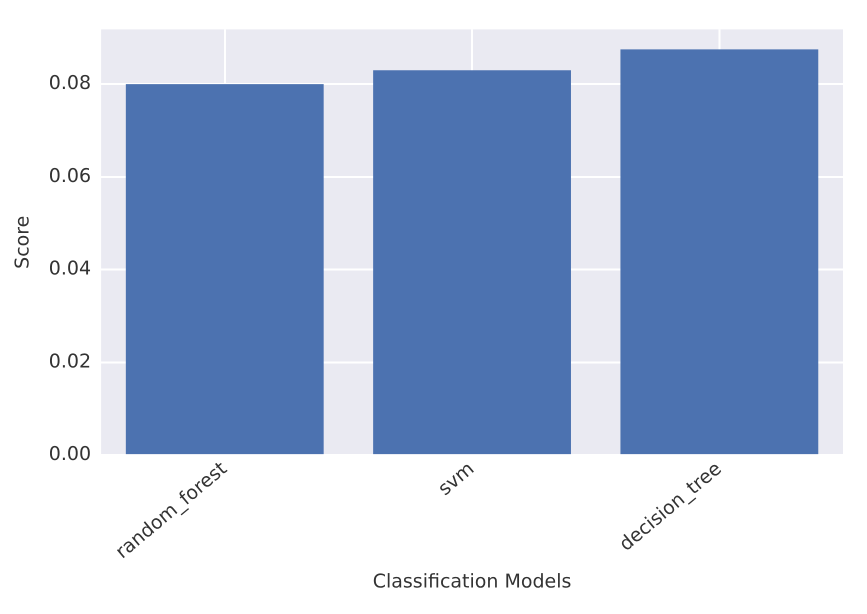 The image size is (867, 614). What do you see at coordinates (70, 361) in the screenshot?
I see `y-tick-label: 0.02` at bounding box center [70, 361].